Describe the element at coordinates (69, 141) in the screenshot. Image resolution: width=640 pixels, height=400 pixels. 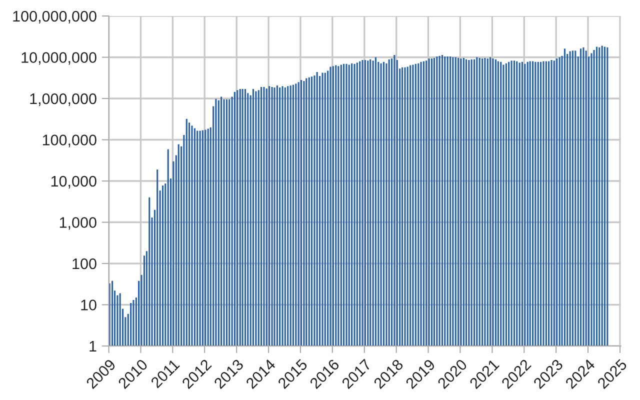
I see `y-tick-label: 100,000` at that location.